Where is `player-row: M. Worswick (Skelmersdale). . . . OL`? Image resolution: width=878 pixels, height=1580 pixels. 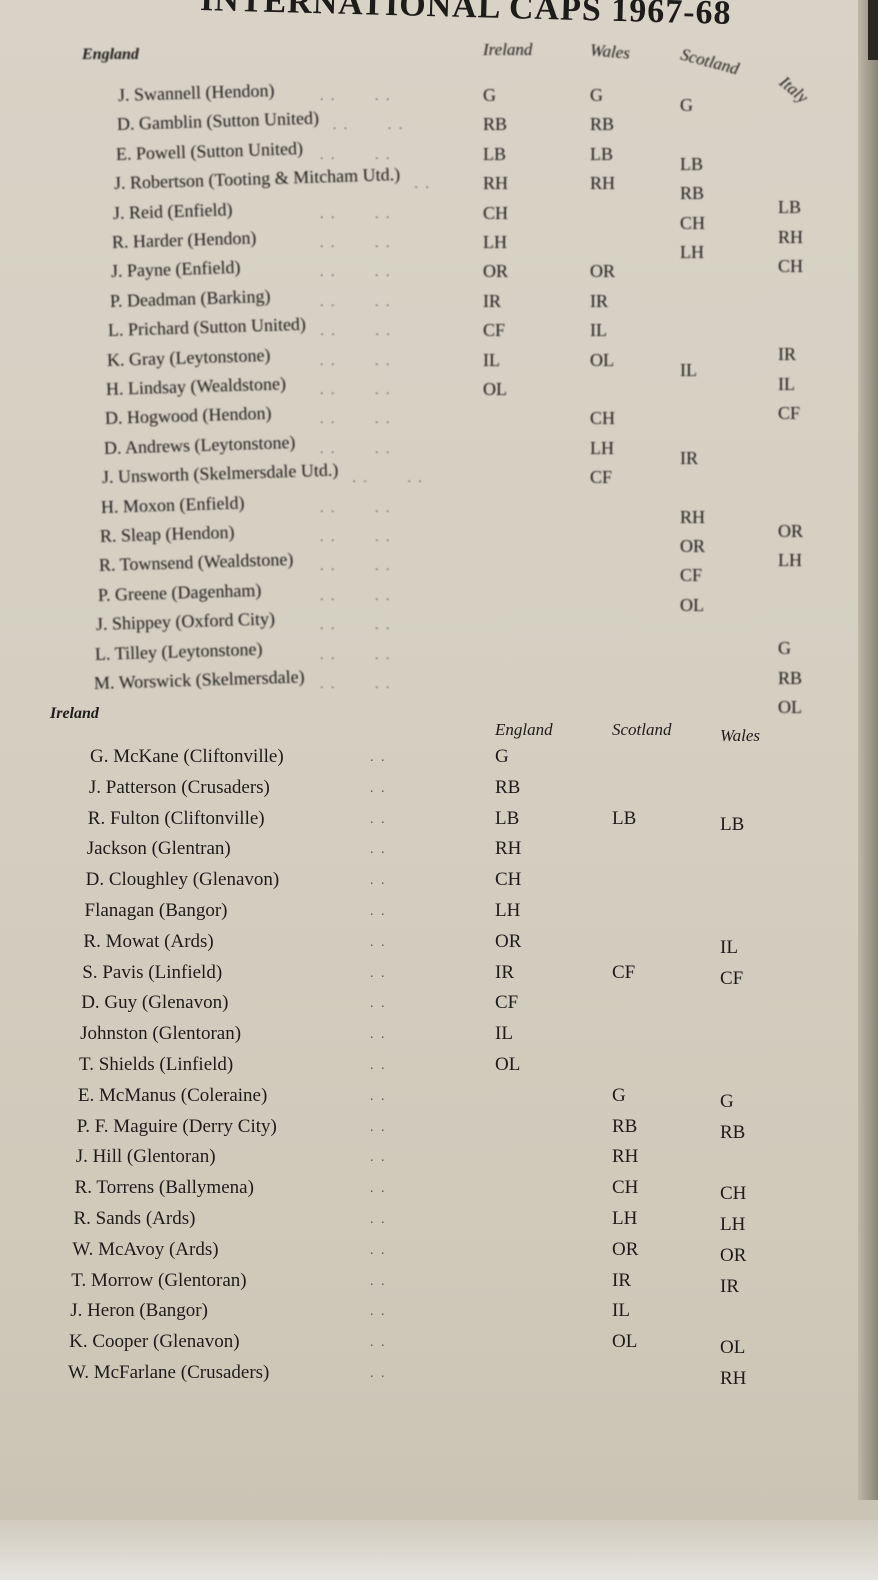
player-row: M. Worswick (Skelmersdale). . . . OL is located at coordinates (439, 691).